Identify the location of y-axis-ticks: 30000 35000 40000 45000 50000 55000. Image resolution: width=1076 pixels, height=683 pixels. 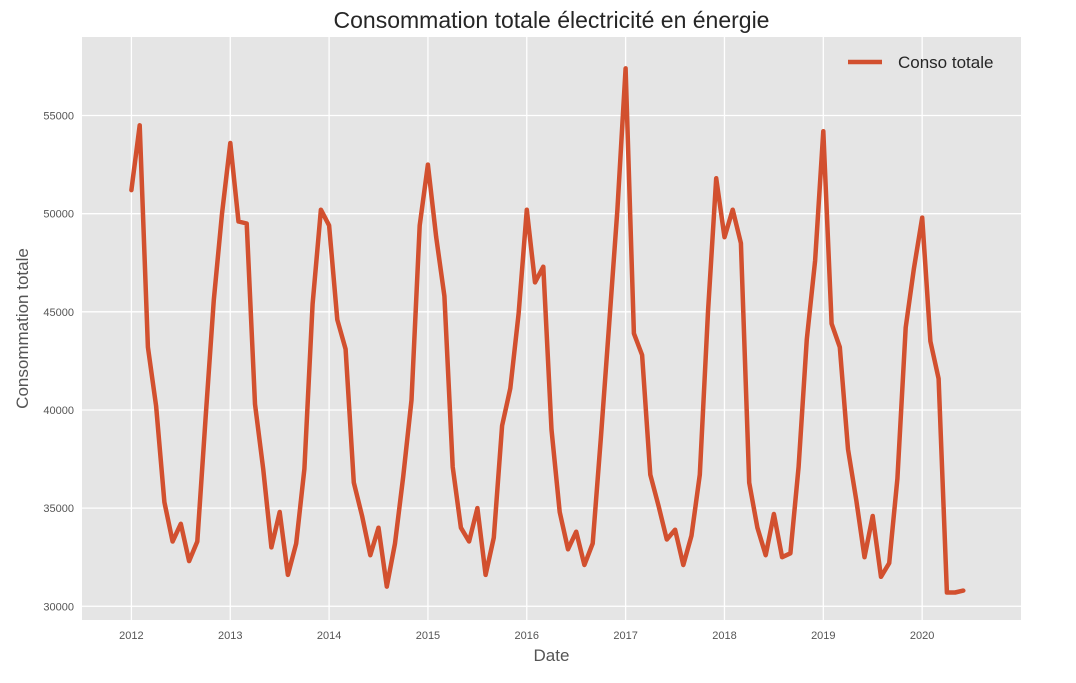
(58, 362).